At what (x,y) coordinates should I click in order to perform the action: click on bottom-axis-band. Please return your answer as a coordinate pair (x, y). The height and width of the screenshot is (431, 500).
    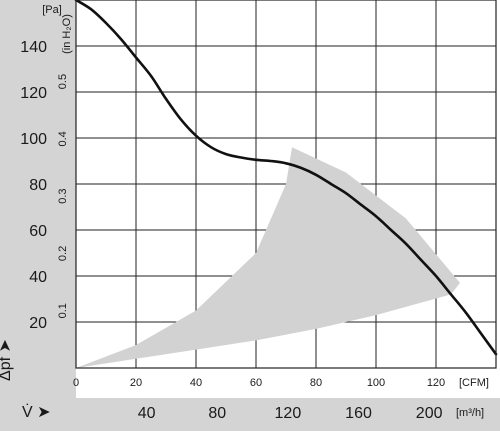
    Looking at the image, I should click on (250, 414).